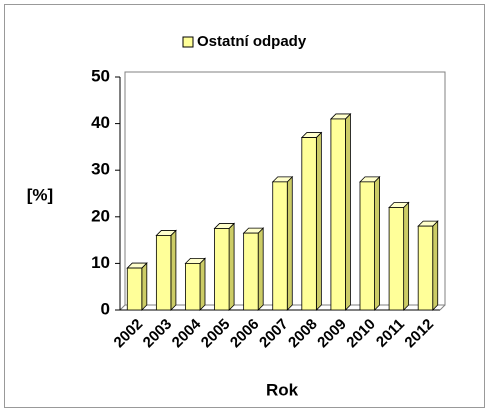  Describe the element at coordinates (282, 389) in the screenshot. I see `x-axis-label: Rok` at that location.